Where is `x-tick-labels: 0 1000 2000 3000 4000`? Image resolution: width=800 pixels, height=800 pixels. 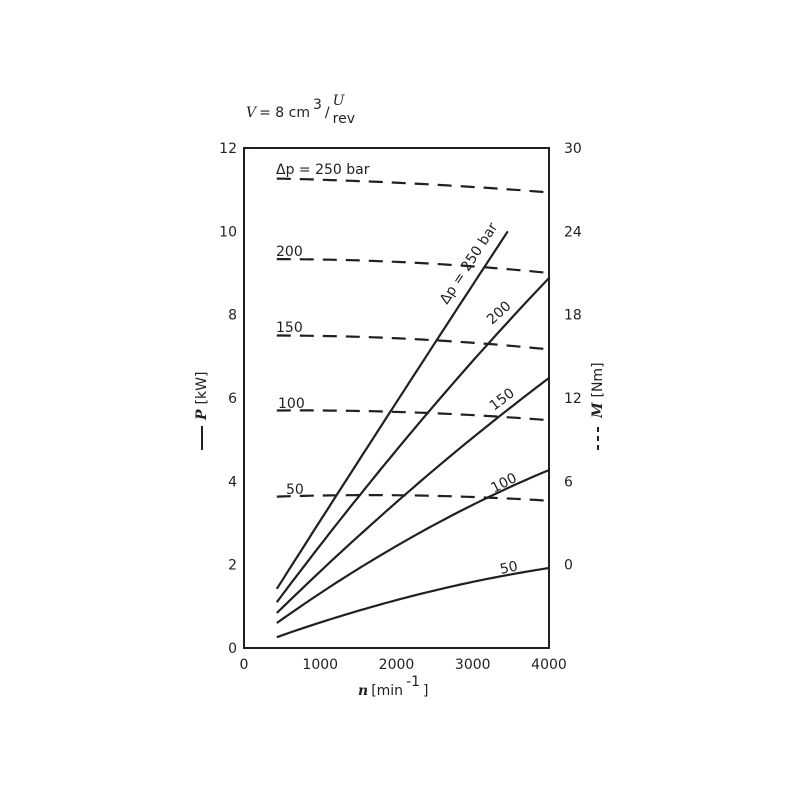 x-tick-labels: 0 1000 2000 3000 4000 is located at coordinates (403, 665).